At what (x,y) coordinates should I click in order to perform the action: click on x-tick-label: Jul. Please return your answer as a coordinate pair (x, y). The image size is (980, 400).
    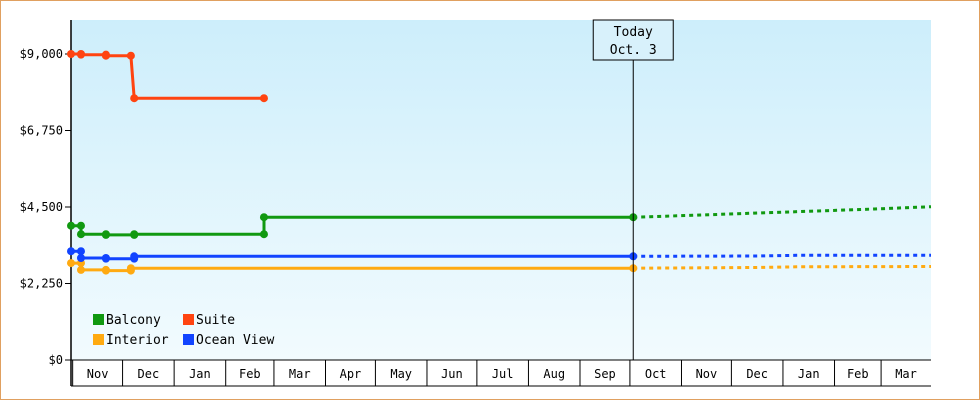
    Looking at the image, I should click on (503, 374).